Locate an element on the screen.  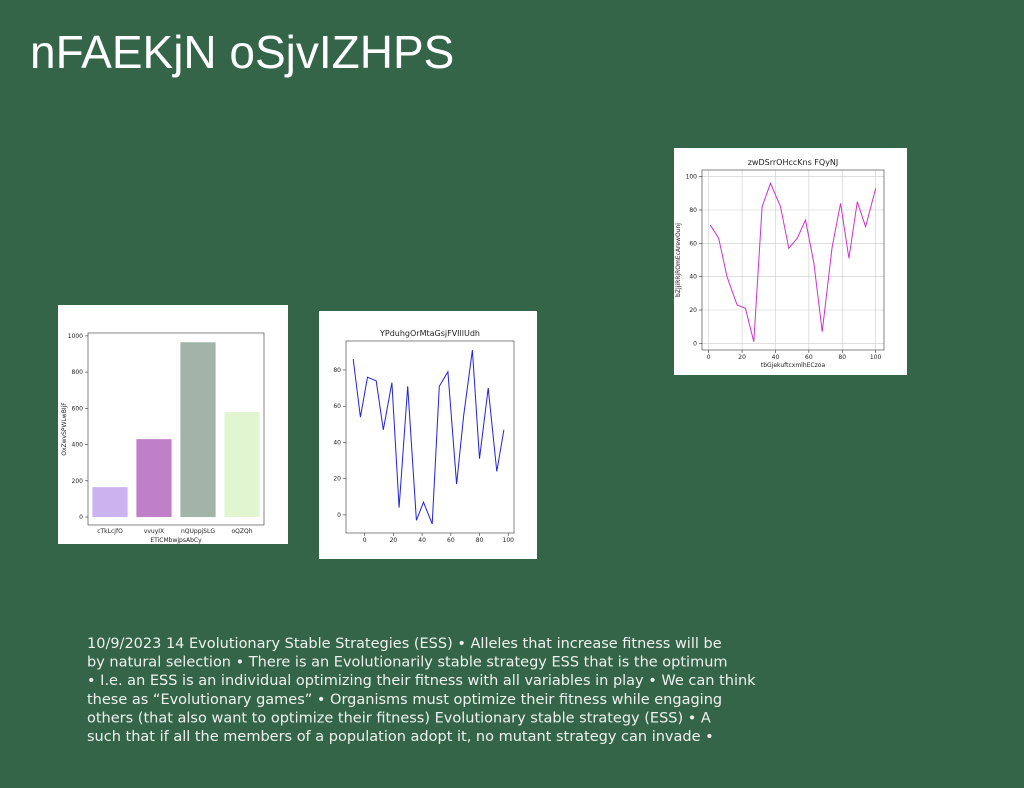
x-axis-label: tbGjekuftcxmlhECzoa is located at coordinates (793, 365).